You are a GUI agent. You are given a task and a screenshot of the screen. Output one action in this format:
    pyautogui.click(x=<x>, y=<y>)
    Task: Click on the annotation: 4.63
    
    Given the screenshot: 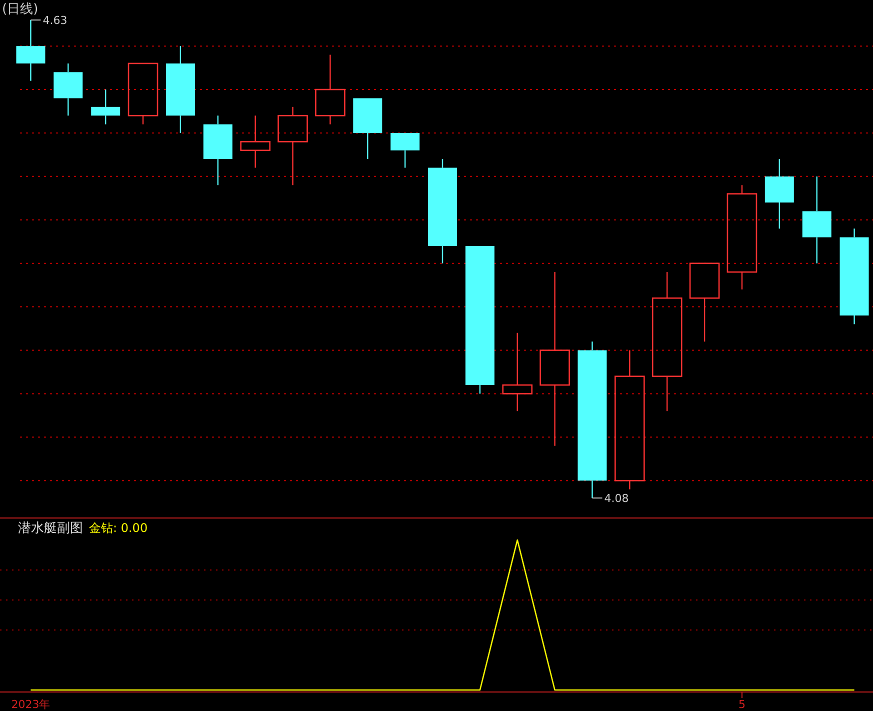 What is the action you would take?
    pyautogui.click(x=55, y=20)
    